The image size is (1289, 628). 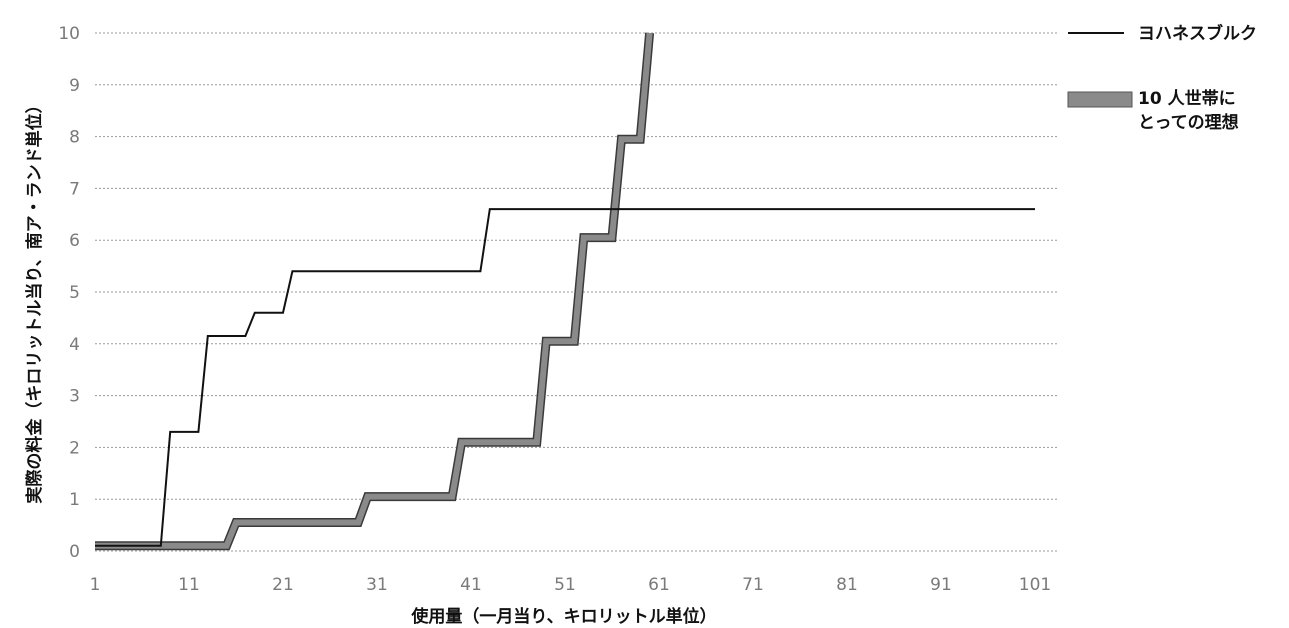 I want to click on y-tick-label: 7, so click(x=74, y=189).